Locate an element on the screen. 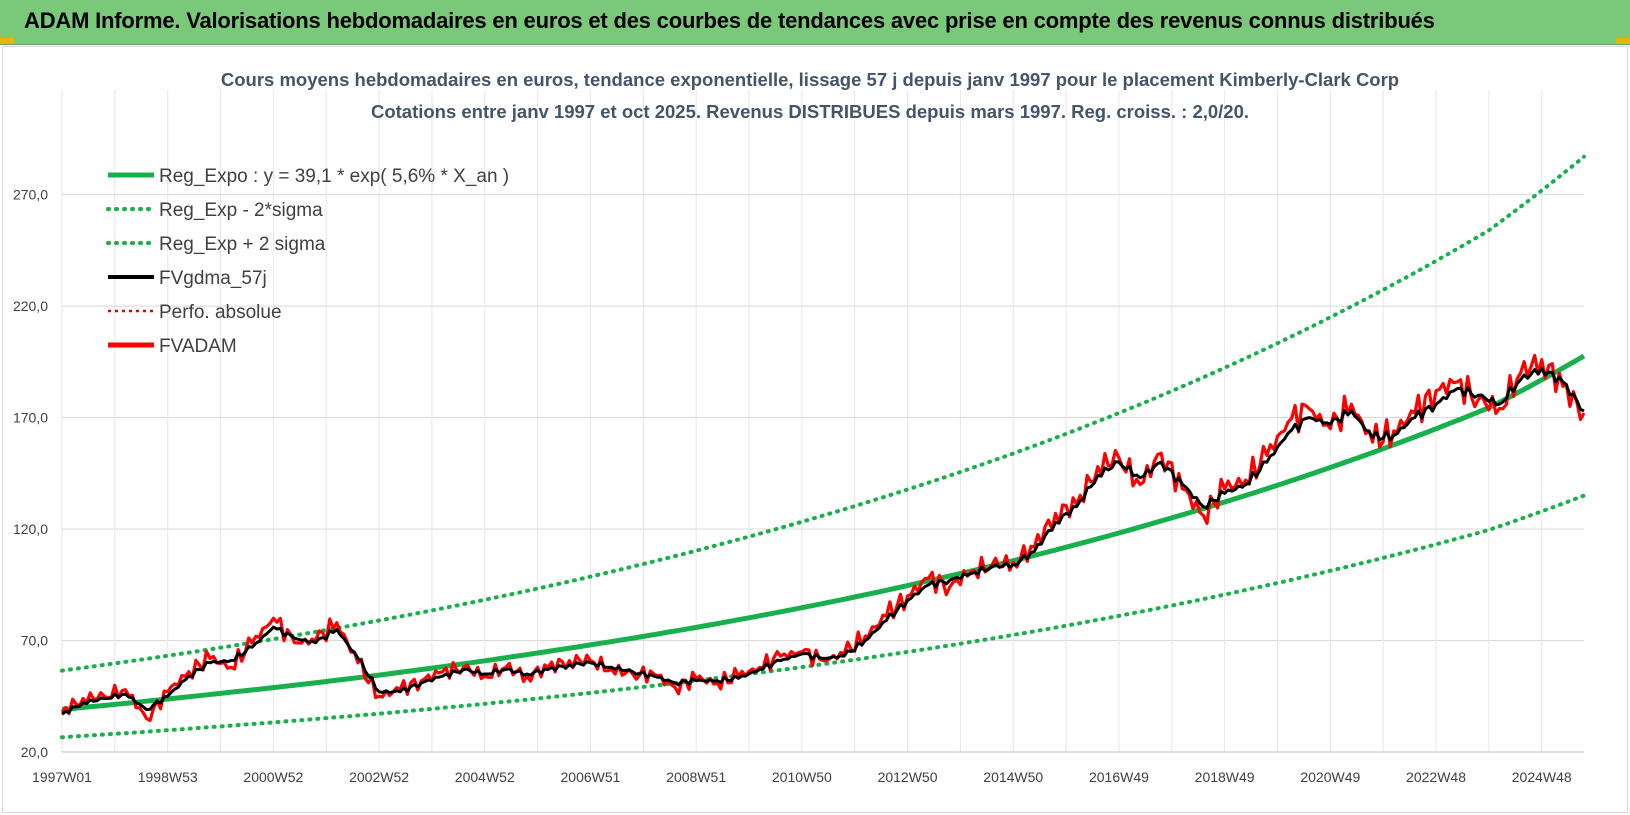 Image resolution: width=1630 pixels, height=815 pixels. x-tick-label: 2006W51 is located at coordinates (591, 777).